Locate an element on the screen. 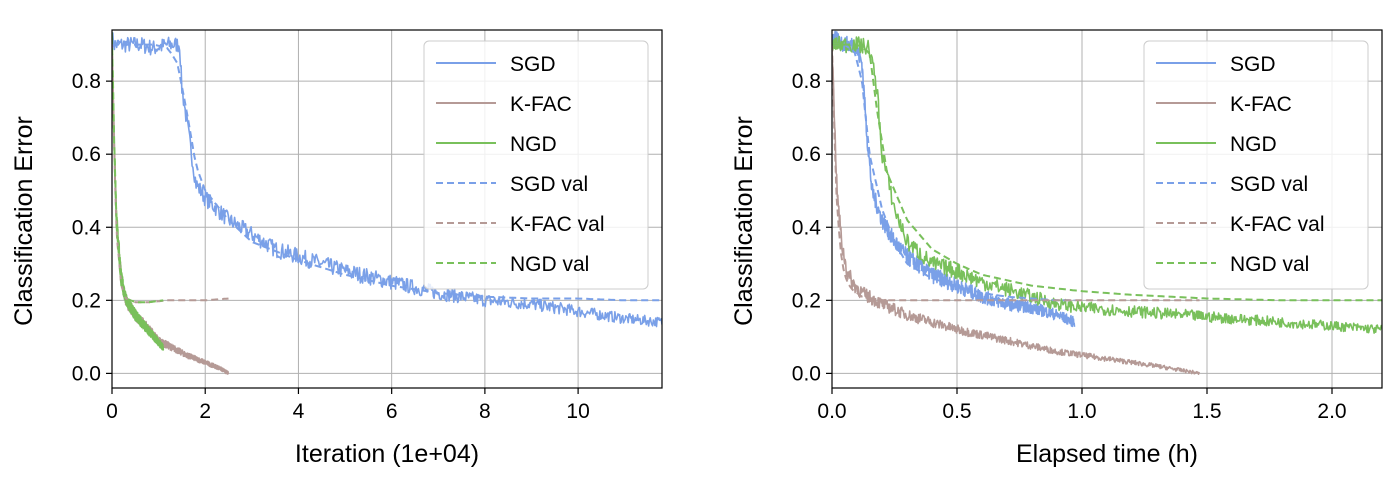 This screenshot has height=495, width=1400. series-line-ngd-val is located at coordinates (138, 170).